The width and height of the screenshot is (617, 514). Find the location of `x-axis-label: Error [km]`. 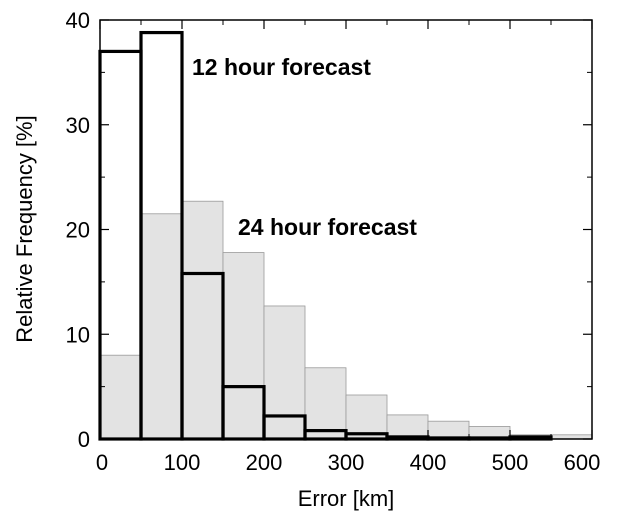

x-axis-label: Error [km] is located at coordinates (346, 498).